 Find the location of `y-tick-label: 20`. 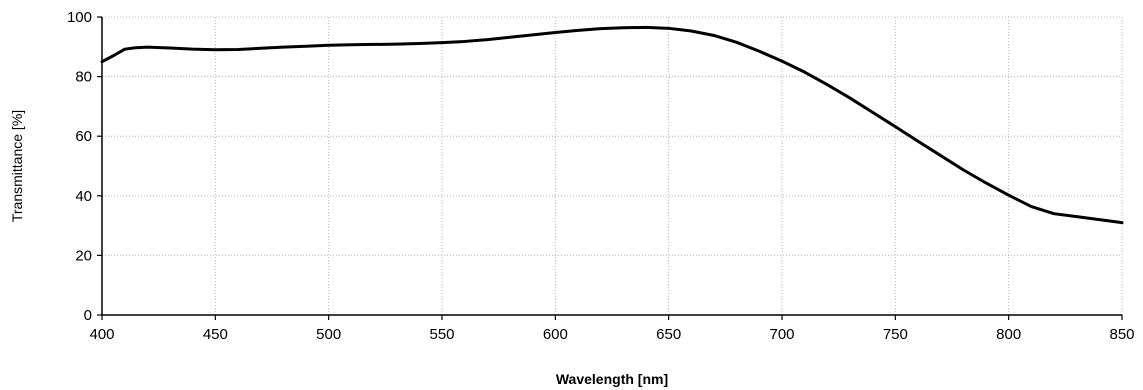

y-tick-label: 20 is located at coordinates (83, 255).